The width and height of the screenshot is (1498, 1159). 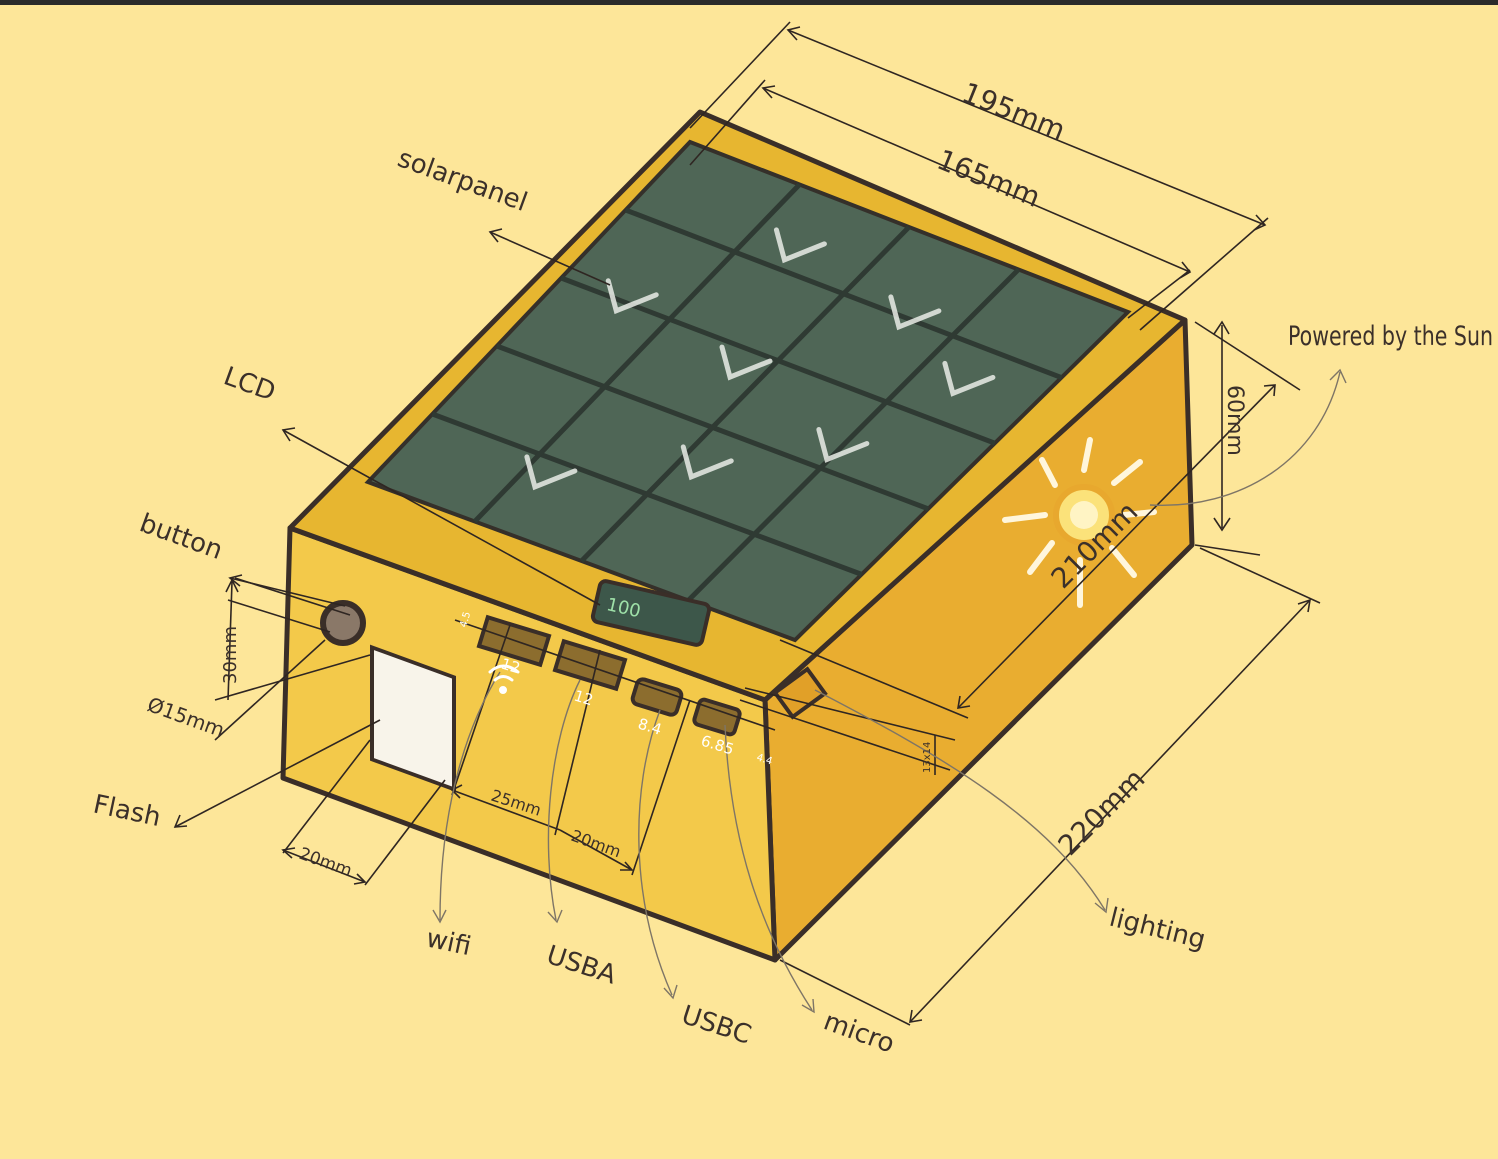 What do you see at coordinates (250, 384) in the screenshot?
I see `label-lcd: LCD` at bounding box center [250, 384].